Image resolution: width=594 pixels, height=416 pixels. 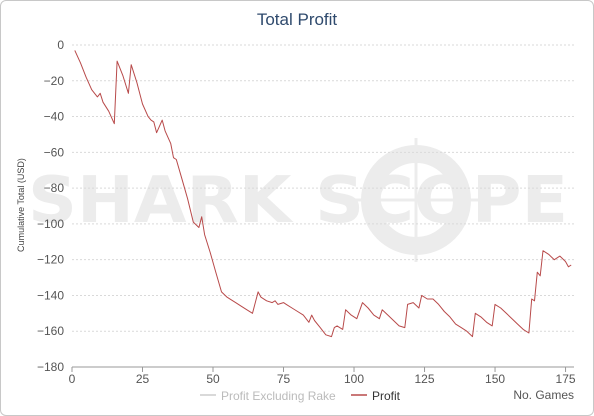 I want to click on x-tick-label: 175, so click(x=566, y=379).